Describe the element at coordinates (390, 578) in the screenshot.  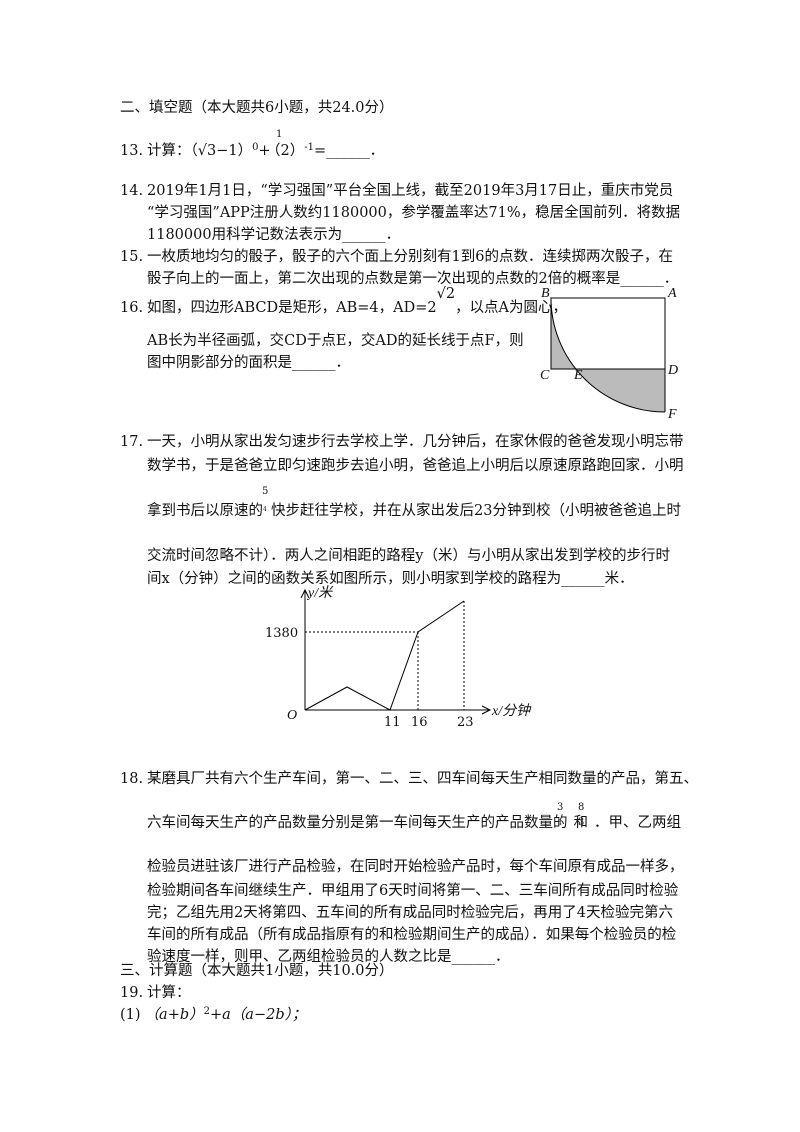
I see `problem-line: 间x（分钟）之间的函数关系如图所示，则小明家到学校的路程为______米．` at that location.